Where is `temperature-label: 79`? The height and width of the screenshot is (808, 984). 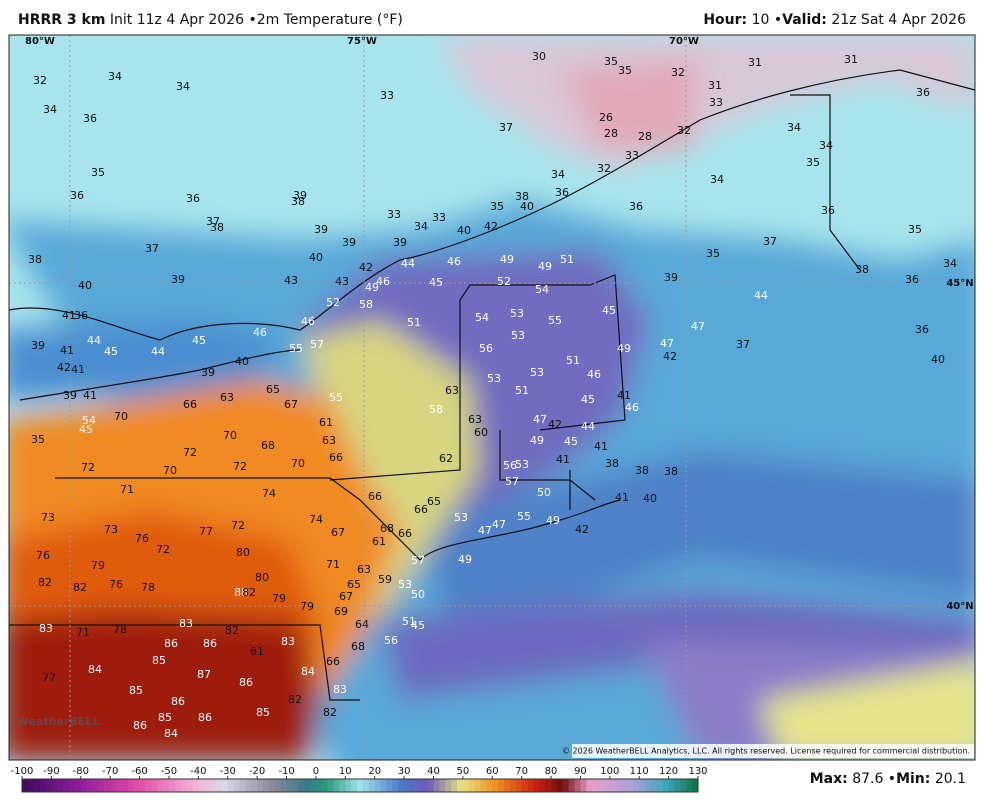
temperature-label: 79 is located at coordinates (307, 606).